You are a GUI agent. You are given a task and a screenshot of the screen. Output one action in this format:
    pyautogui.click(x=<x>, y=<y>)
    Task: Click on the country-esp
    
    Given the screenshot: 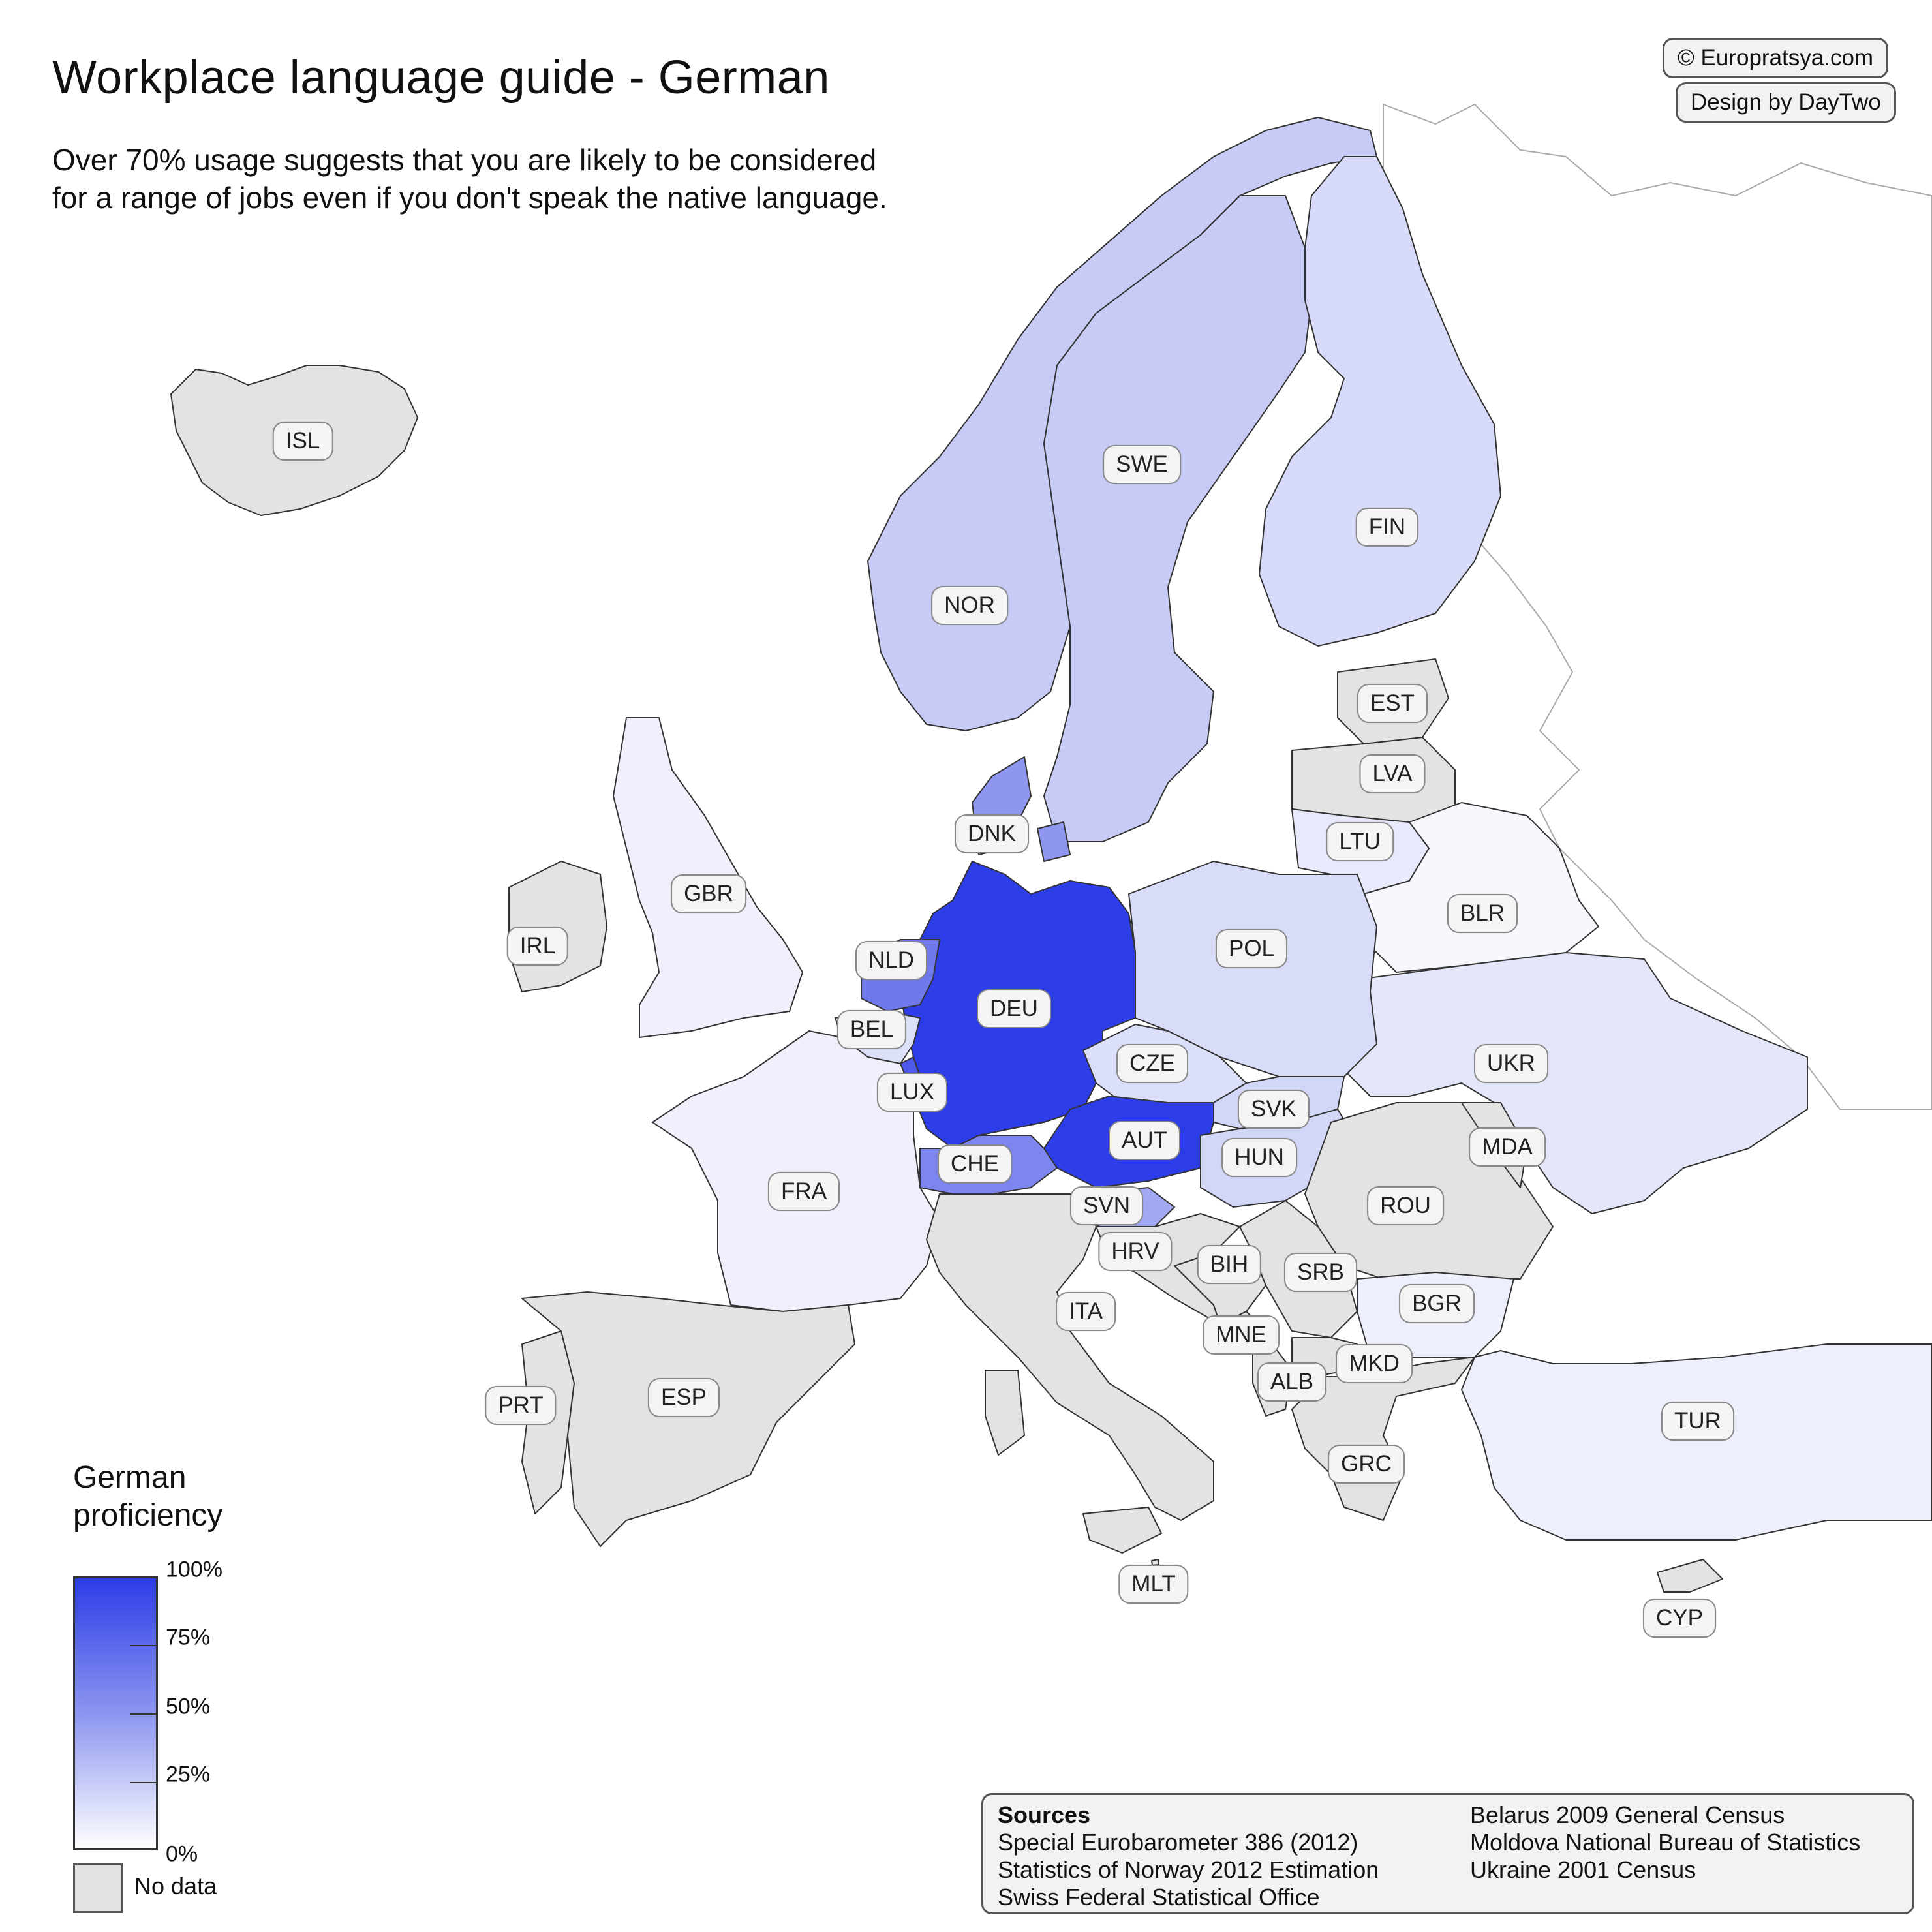 What is the action you would take?
    pyautogui.click(x=688, y=1419)
    